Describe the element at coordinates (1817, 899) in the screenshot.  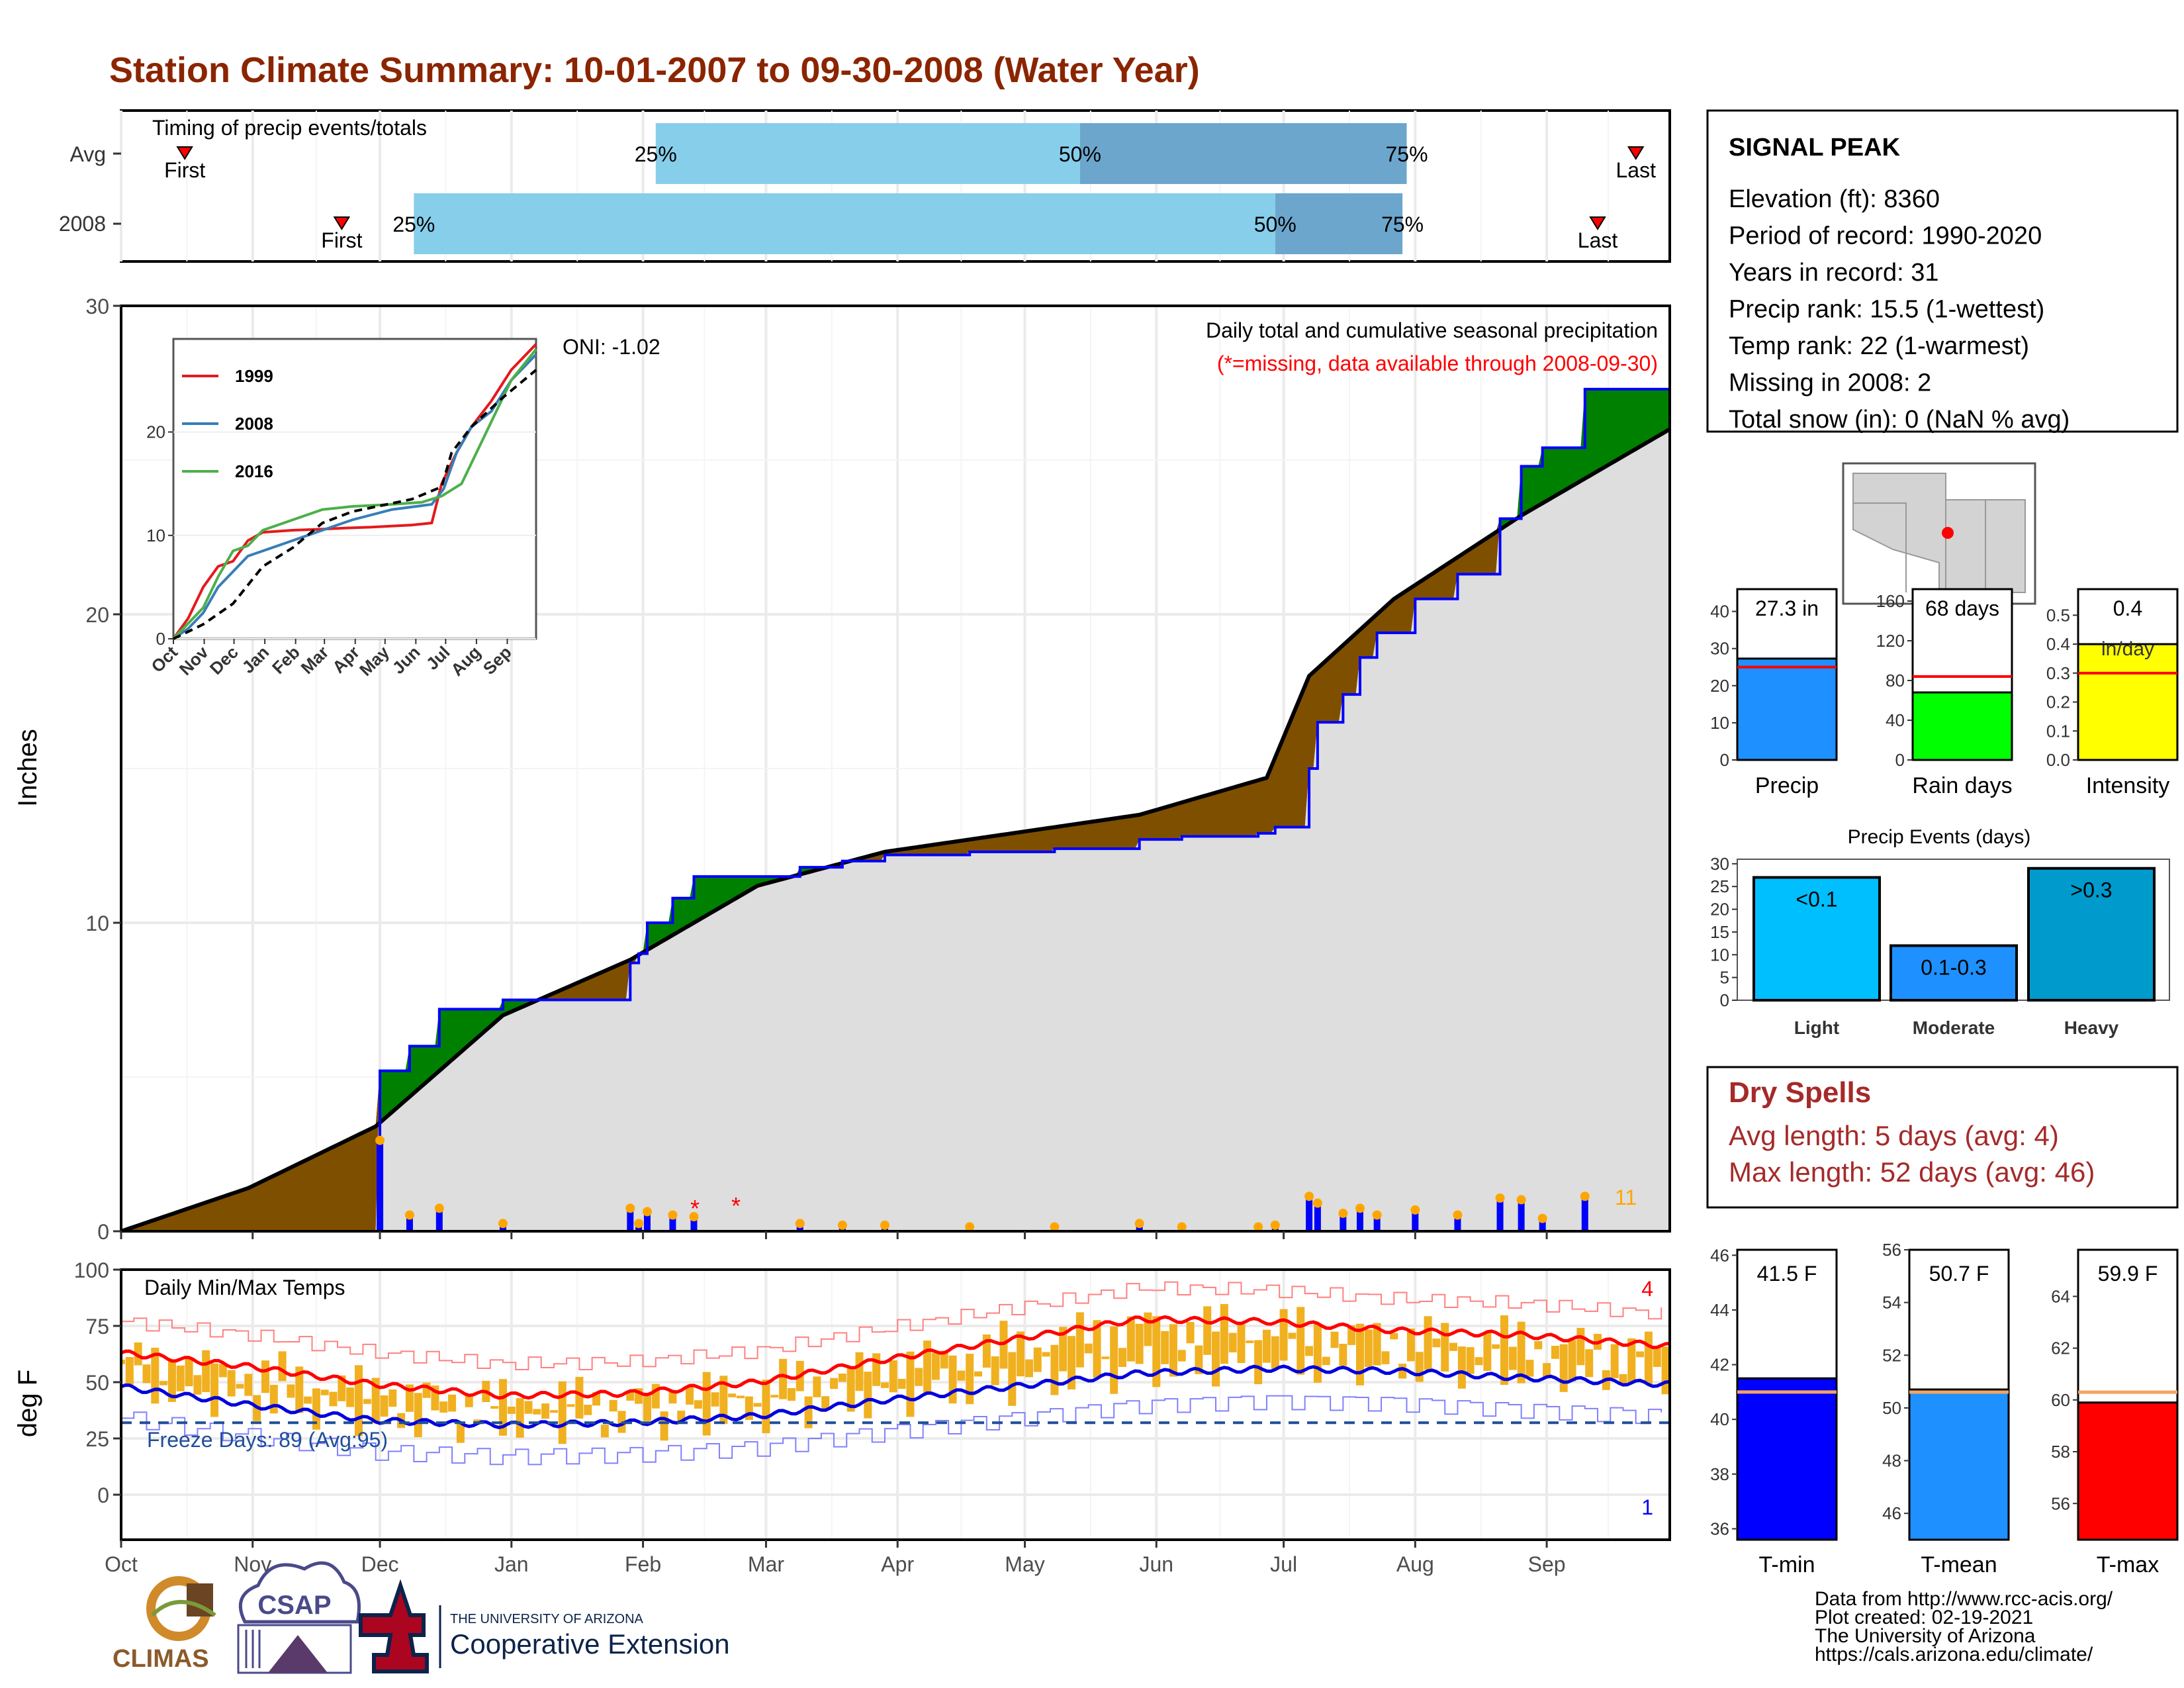
I see `event-value-label: <0.1` at that location.